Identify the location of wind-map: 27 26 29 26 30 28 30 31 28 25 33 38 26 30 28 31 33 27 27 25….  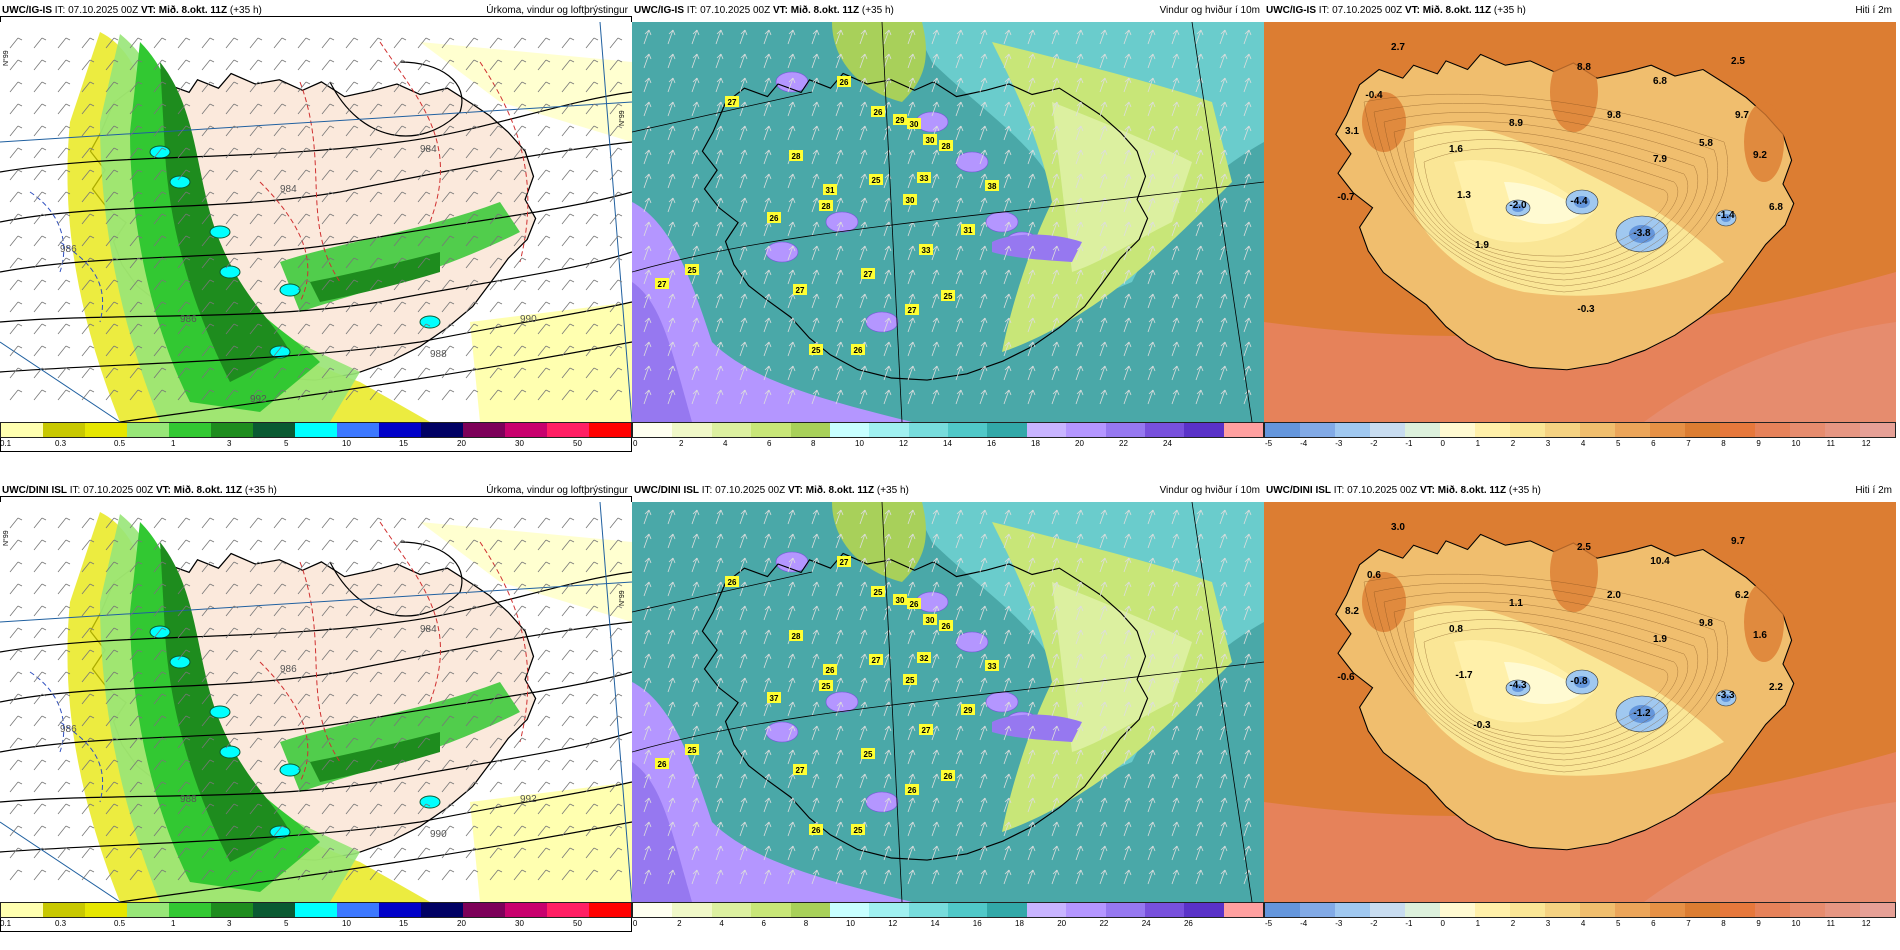
(948, 222).